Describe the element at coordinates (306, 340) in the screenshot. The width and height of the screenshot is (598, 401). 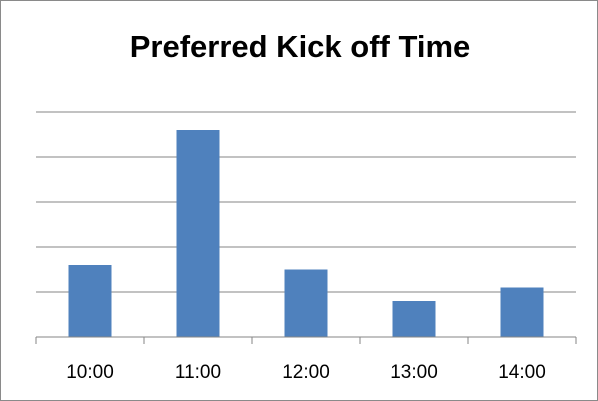
I see `x-axis` at that location.